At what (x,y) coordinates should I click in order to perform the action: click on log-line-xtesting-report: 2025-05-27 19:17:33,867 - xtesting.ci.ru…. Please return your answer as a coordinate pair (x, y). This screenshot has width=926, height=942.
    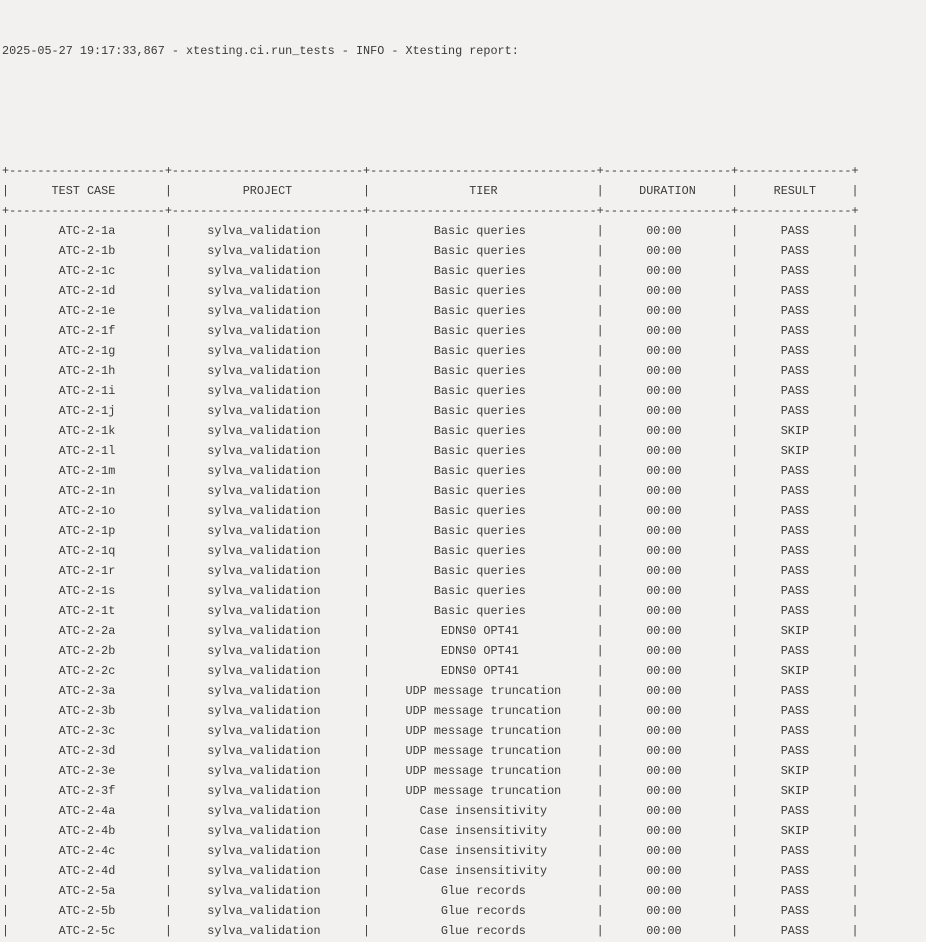
    Looking at the image, I should click on (260, 51).